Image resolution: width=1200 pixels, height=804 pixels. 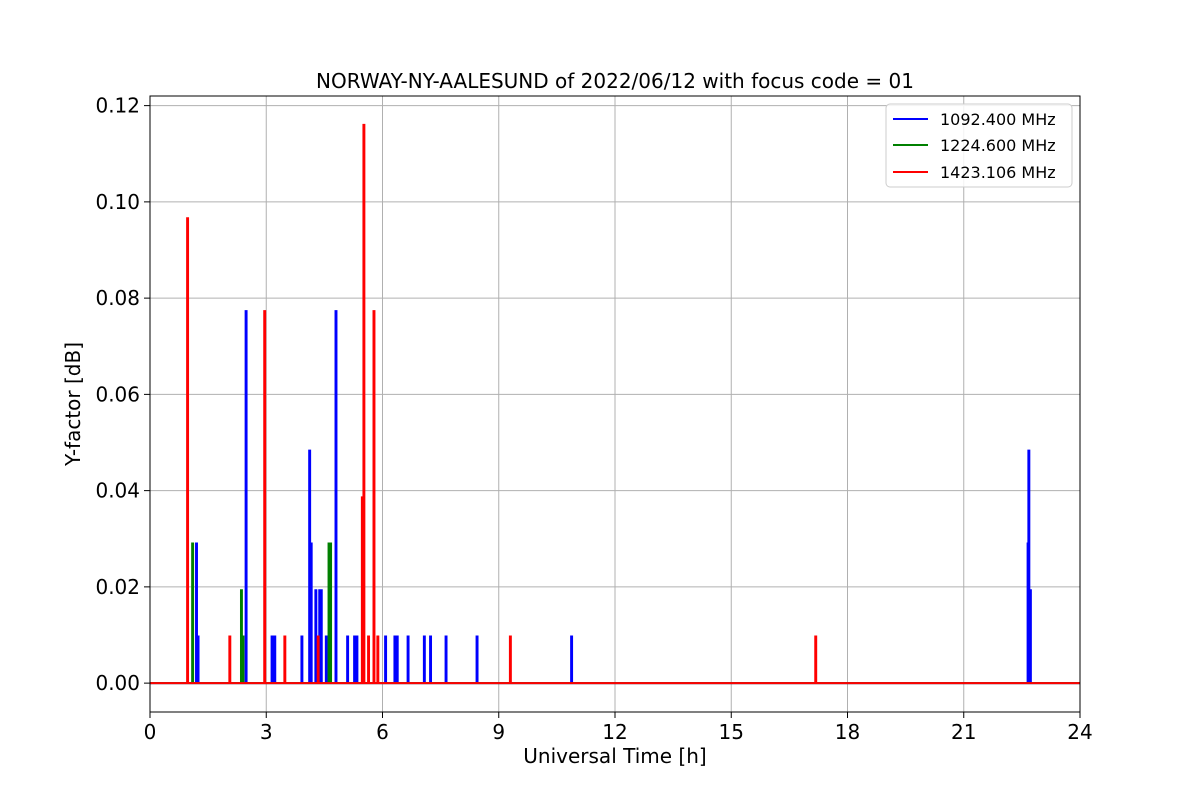 I want to click on x-tick-label: 0, so click(x=150, y=732).